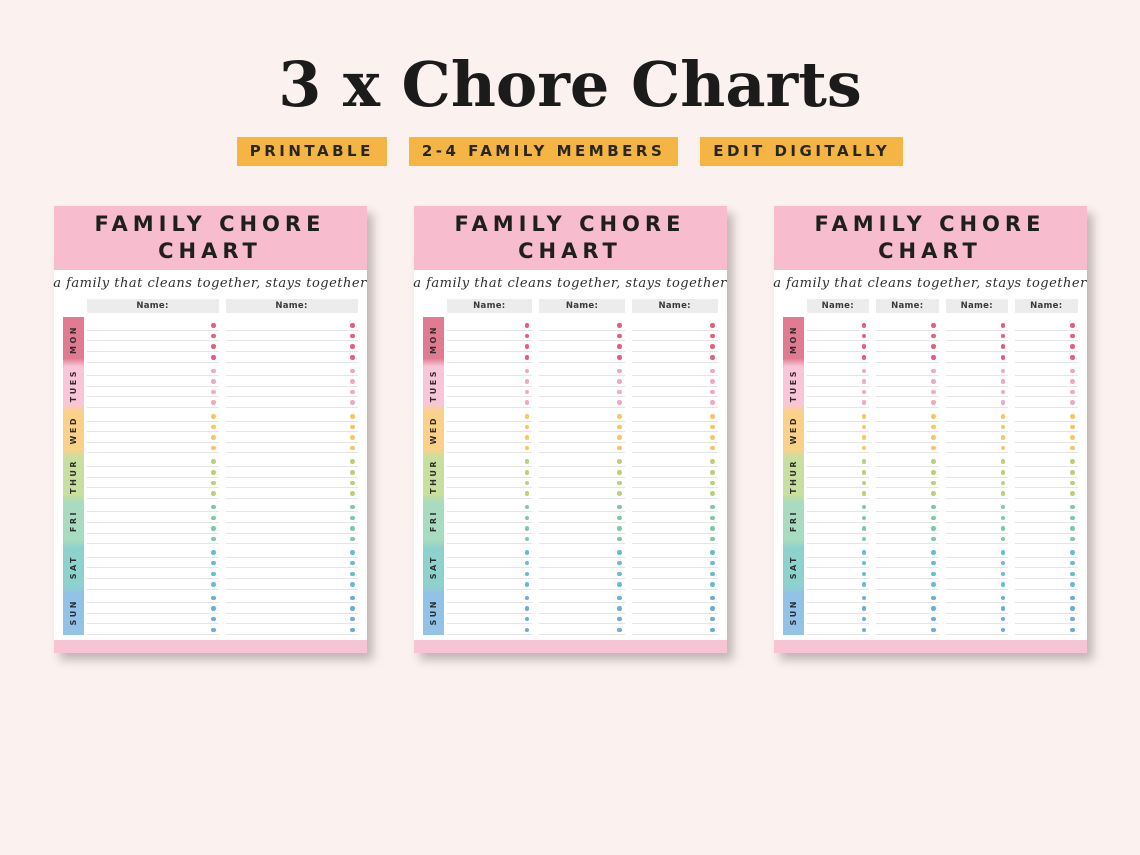  Describe the element at coordinates (433, 612) in the screenshot. I see `day-label-text: SUN` at that location.